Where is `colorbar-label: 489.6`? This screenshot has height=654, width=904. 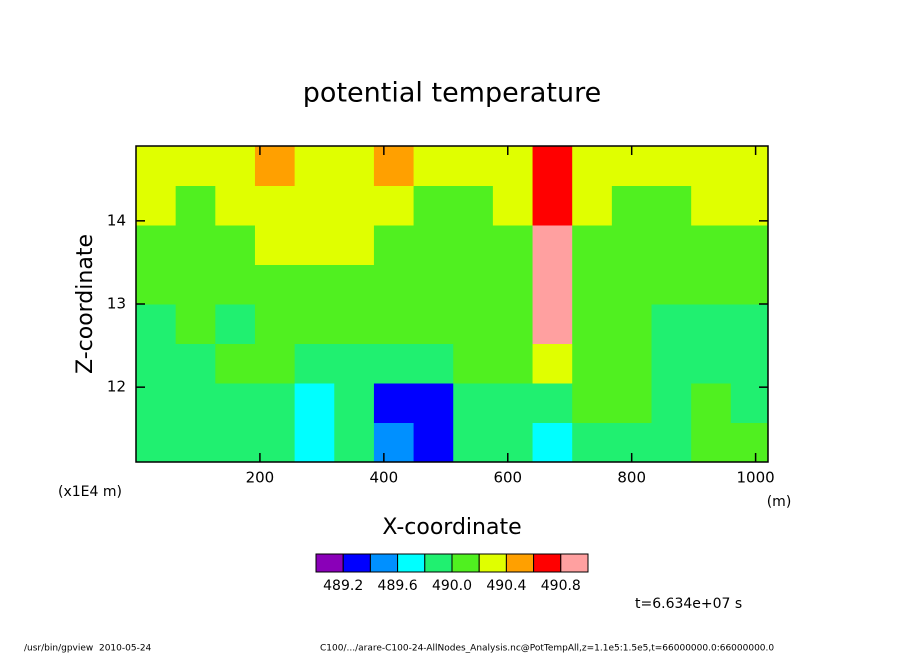
colorbar-label: 489.6 is located at coordinates (398, 586).